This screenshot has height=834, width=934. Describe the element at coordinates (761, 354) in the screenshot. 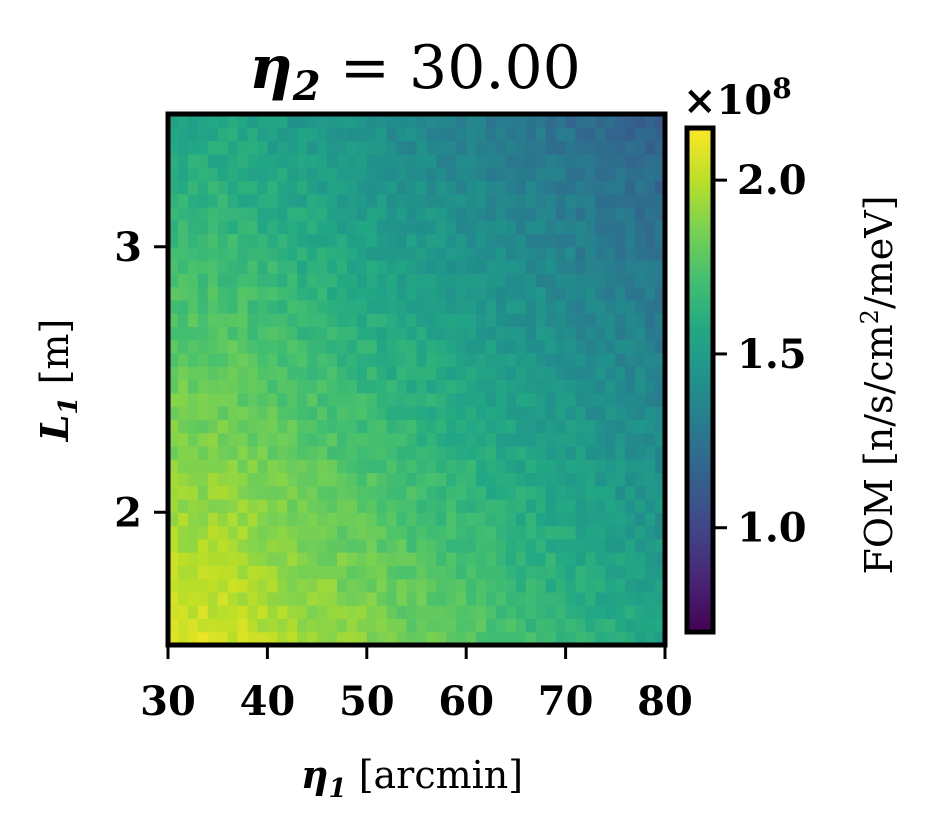

I see `colorbar-ticks: 1.01.52.0` at that location.